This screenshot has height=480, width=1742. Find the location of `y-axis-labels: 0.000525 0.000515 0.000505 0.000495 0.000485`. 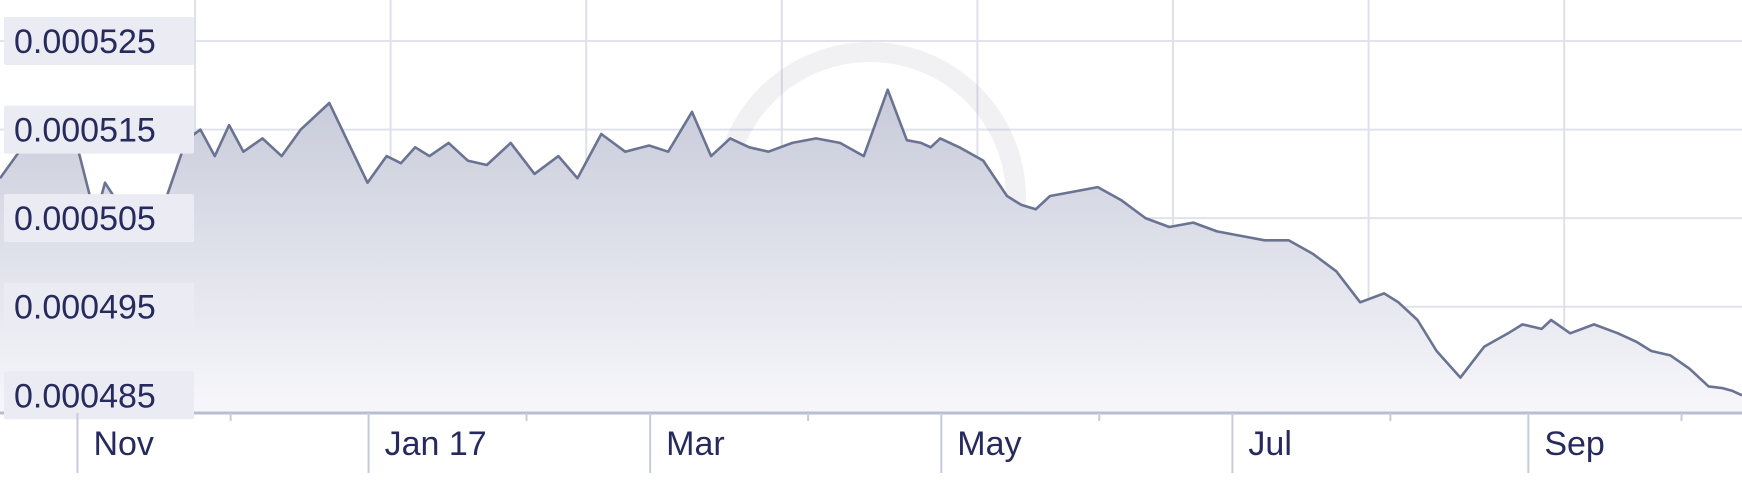

y-axis-labels: 0.000525 0.000515 0.000505 0.000495 0.000485 is located at coordinates (99, 218).